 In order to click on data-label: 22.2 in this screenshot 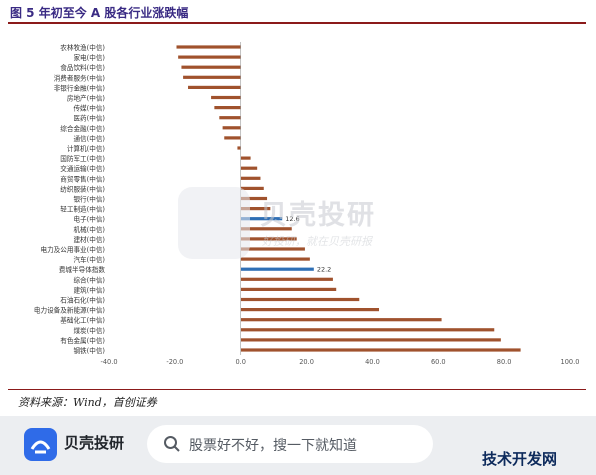, I will do `click(324, 270)`.